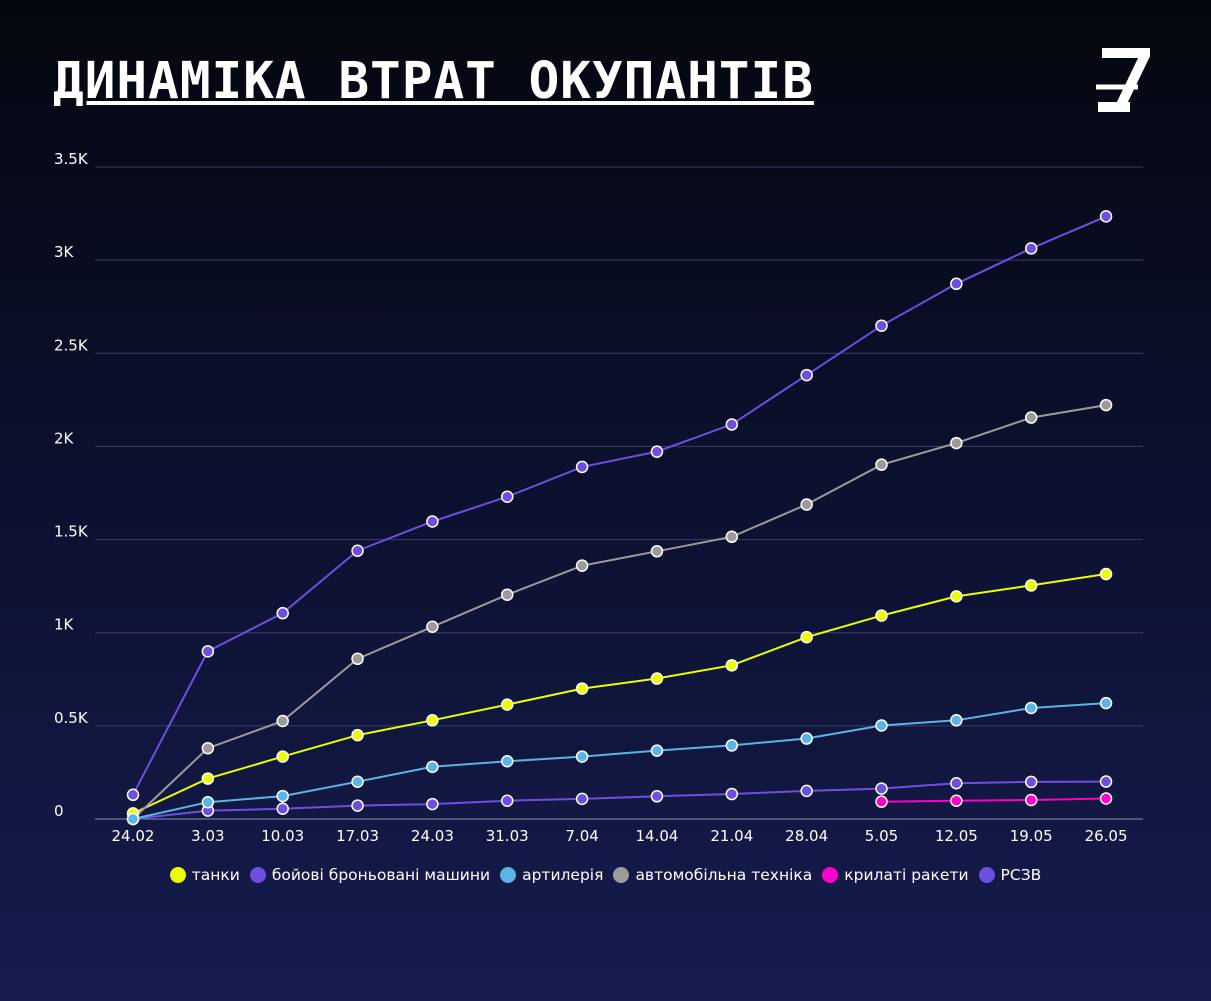 The image size is (1211, 1001). Describe the element at coordinates (133, 836) in the screenshot. I see `x-tick-label: 24.02` at that location.